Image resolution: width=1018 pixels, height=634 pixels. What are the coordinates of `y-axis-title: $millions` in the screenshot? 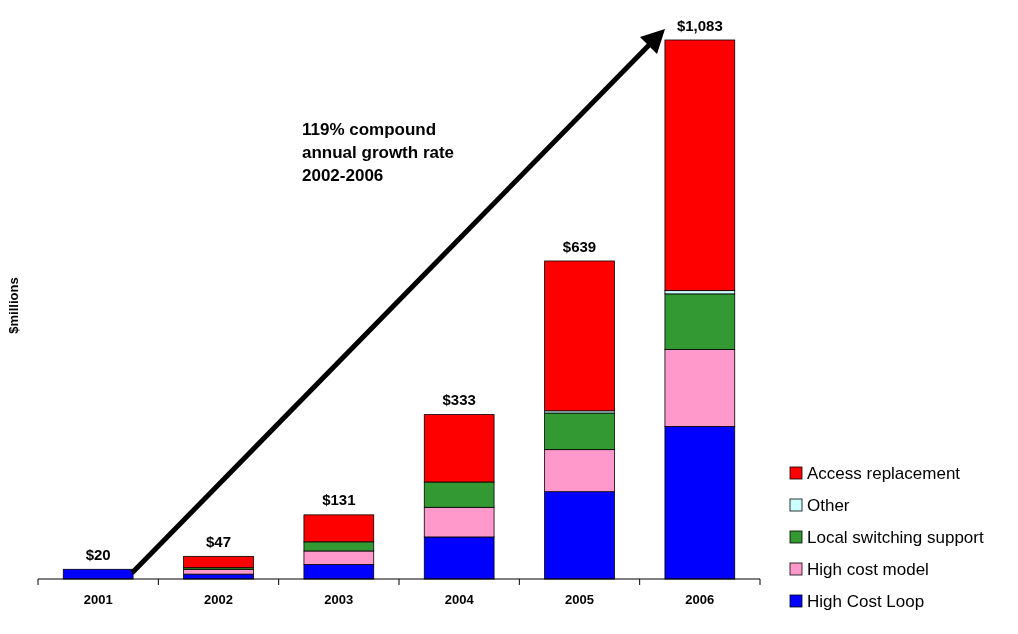 It's located at (13, 305).